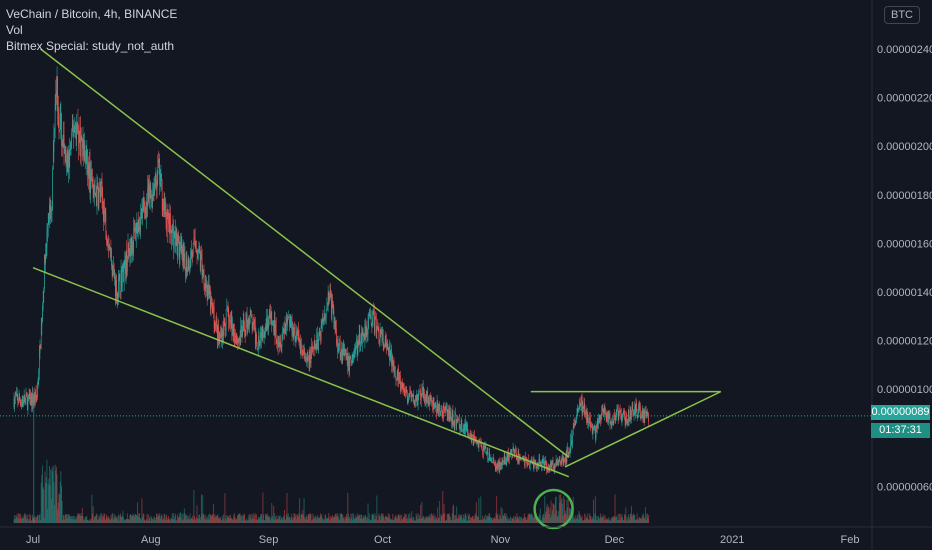 This screenshot has width=932, height=550. What do you see at coordinates (902, 15) in the screenshot?
I see `currency-badge: BTC` at bounding box center [902, 15].